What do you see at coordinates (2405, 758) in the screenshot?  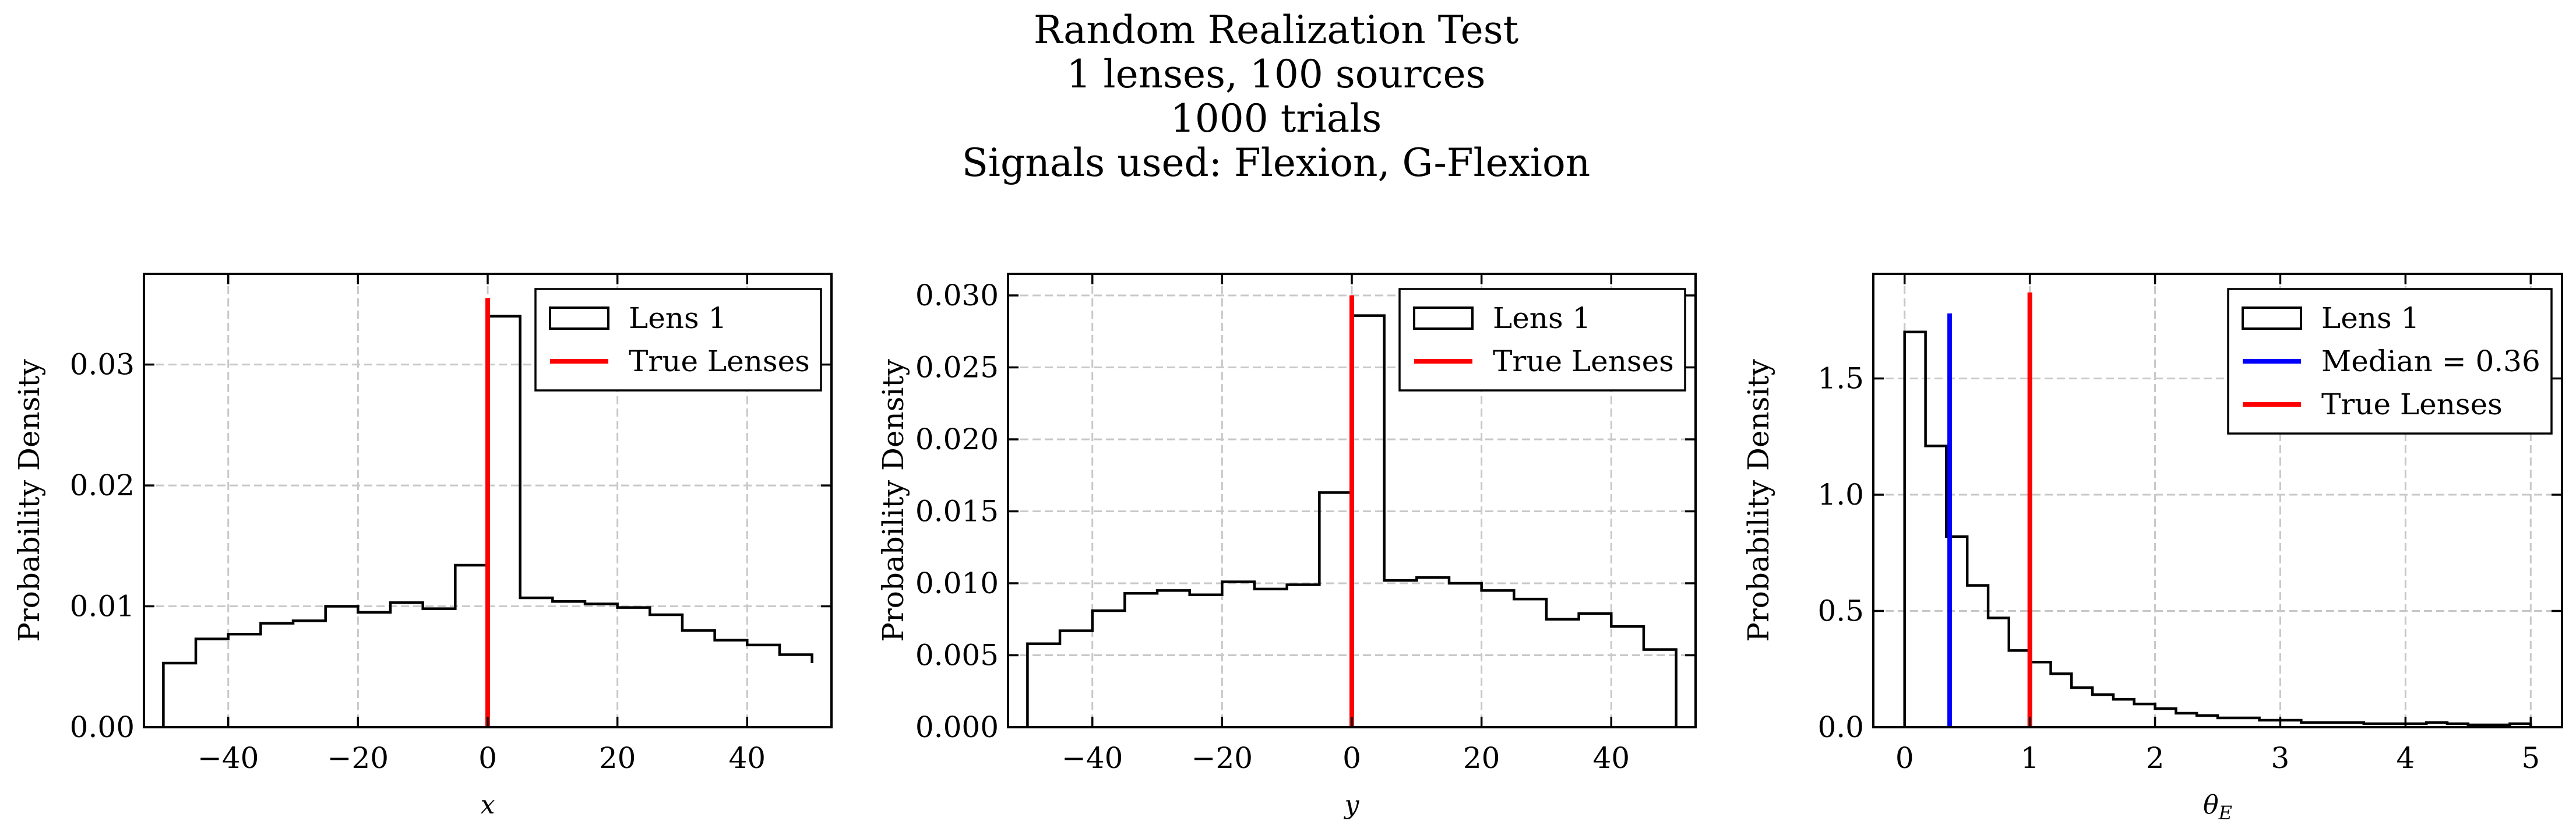 I see `chart-2-xtick-label-4: 4` at bounding box center [2405, 758].